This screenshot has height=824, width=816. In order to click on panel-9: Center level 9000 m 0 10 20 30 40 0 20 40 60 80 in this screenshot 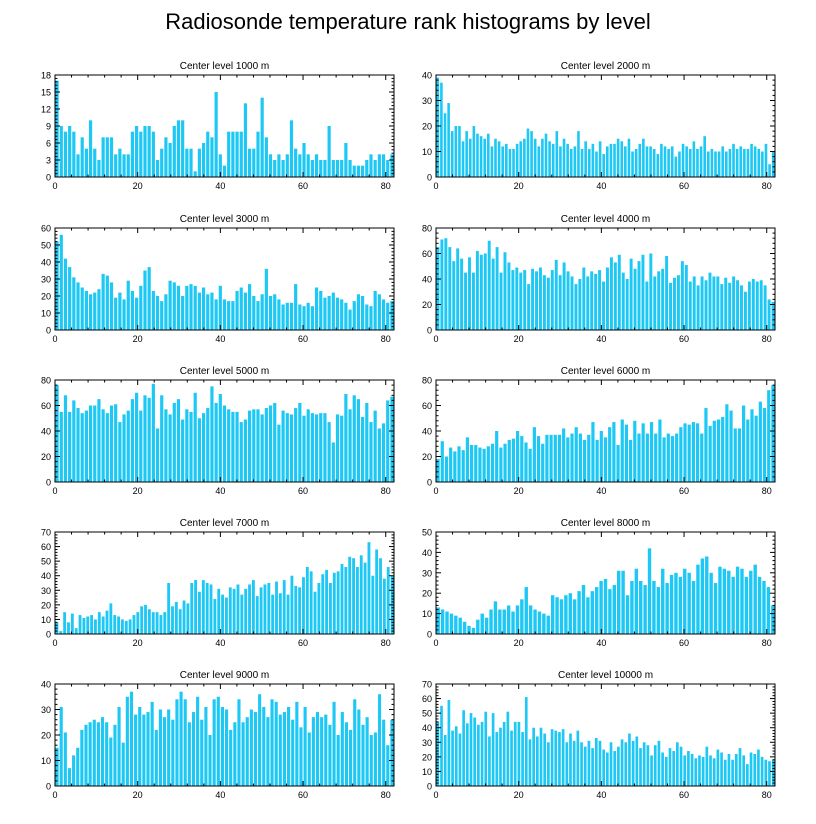, I will do `click(218, 735)`.